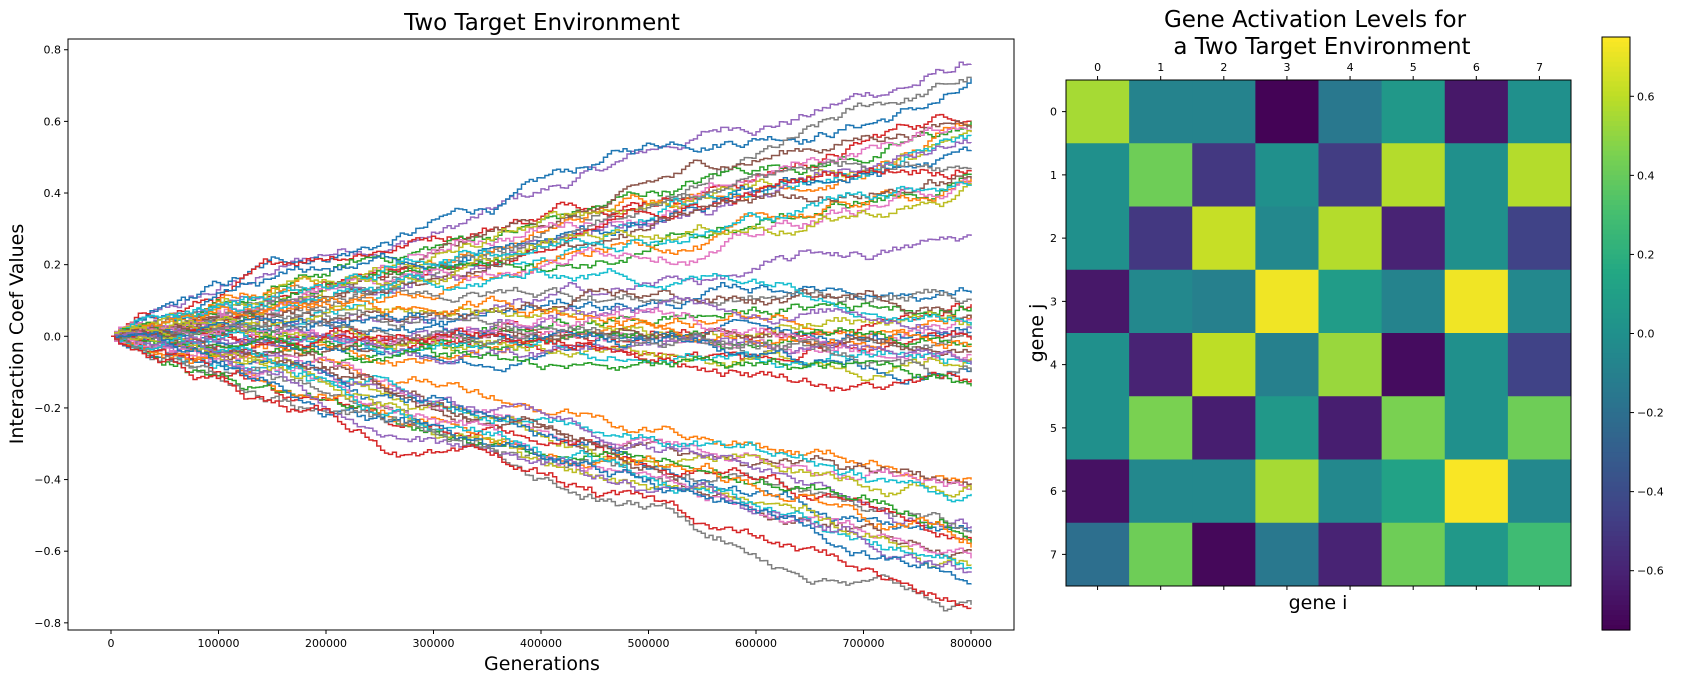 The width and height of the screenshot is (1685, 676). What do you see at coordinates (756, 643) in the screenshot?
I see `x-tick-label: 600000` at bounding box center [756, 643].